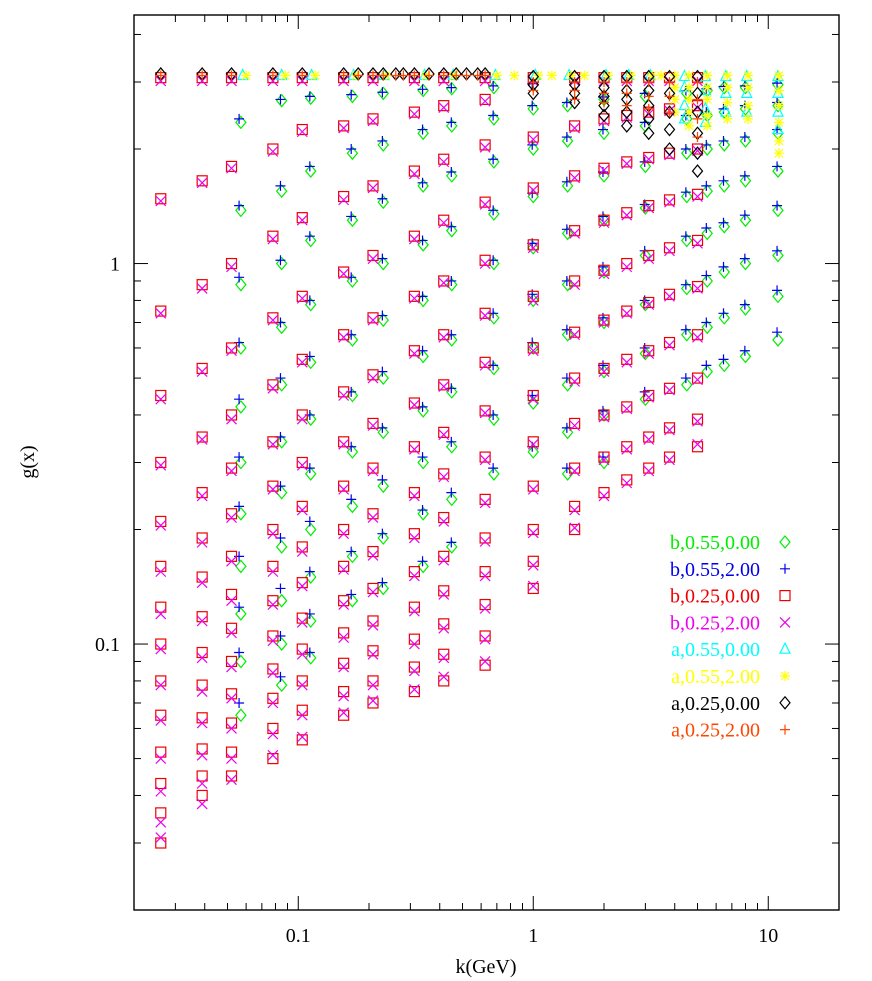  I want to click on legend-label: b,0.25,0.00, so click(715, 597).